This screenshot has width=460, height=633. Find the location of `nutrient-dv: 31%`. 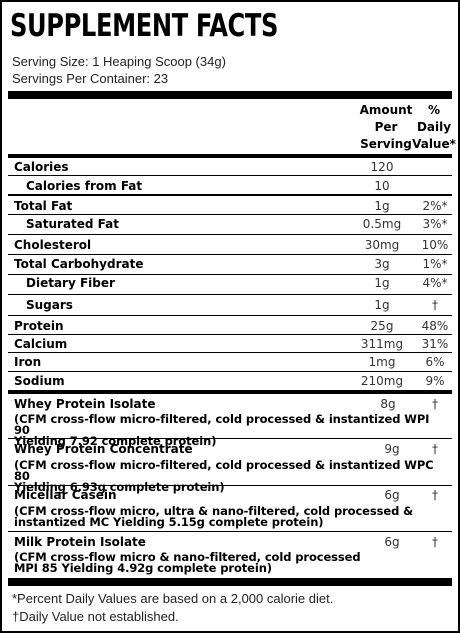

nutrient-dv: 31% is located at coordinates (435, 344).